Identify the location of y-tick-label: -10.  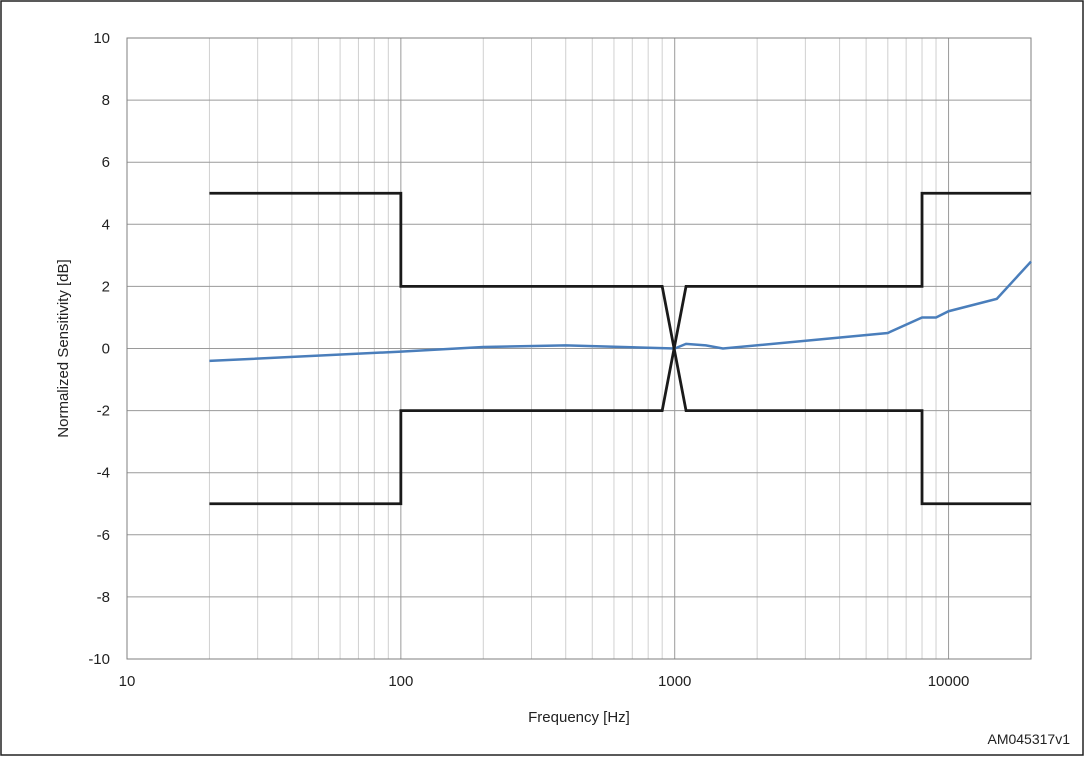
(99, 659).